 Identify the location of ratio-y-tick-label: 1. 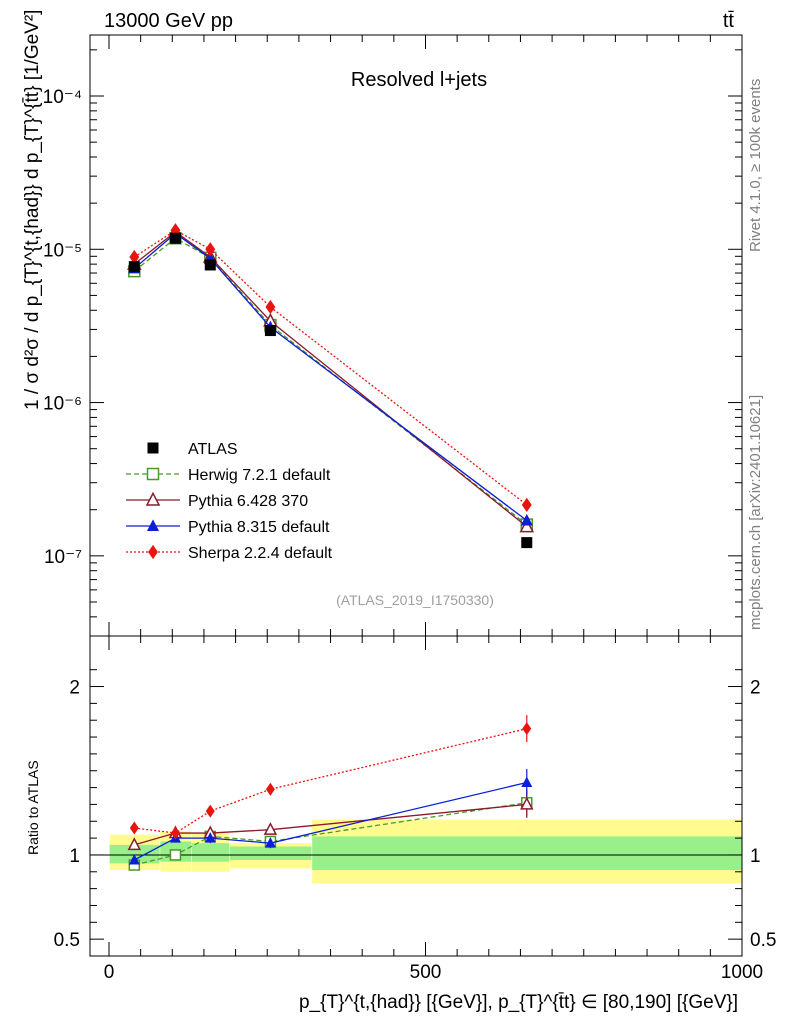
(74, 856).